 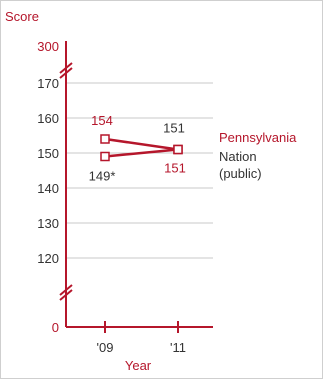 What do you see at coordinates (175, 168) in the screenshot?
I see `data-label-0-1: 151` at bounding box center [175, 168].